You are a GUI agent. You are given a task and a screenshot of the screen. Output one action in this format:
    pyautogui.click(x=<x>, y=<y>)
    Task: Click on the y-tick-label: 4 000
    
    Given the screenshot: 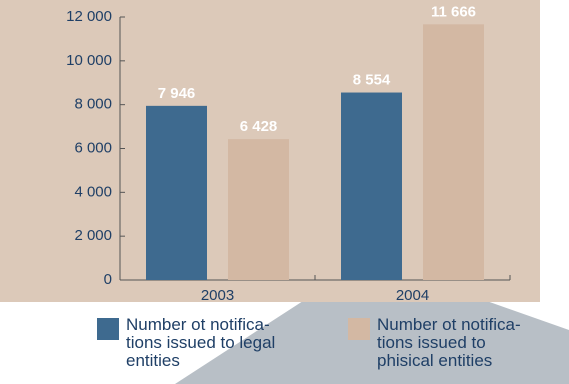 What is the action you would take?
    pyautogui.click(x=93, y=191)
    